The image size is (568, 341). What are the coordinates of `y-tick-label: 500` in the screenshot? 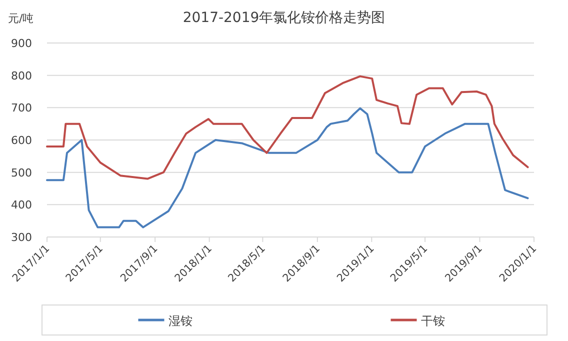 It's located at (21, 173).